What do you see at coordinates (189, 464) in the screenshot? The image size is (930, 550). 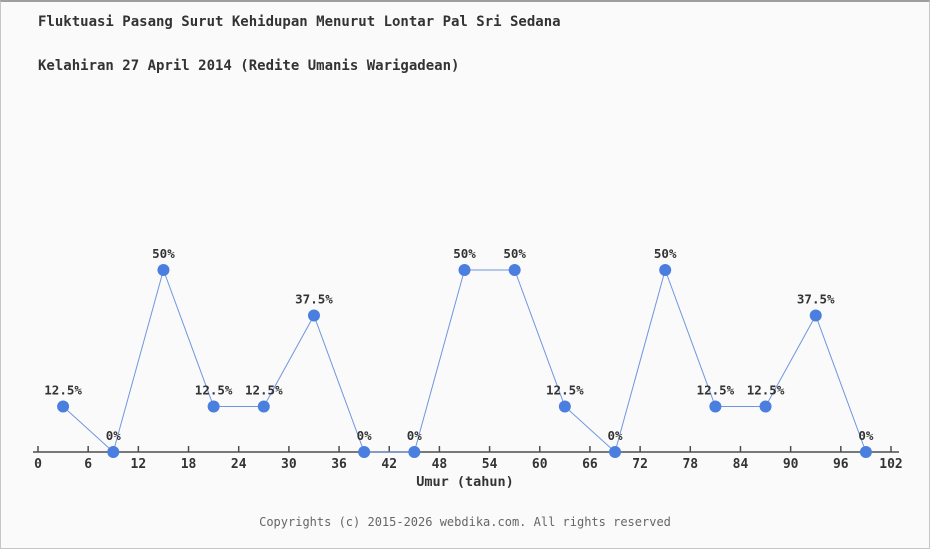 I see `x-tick-label: 18` at bounding box center [189, 464].